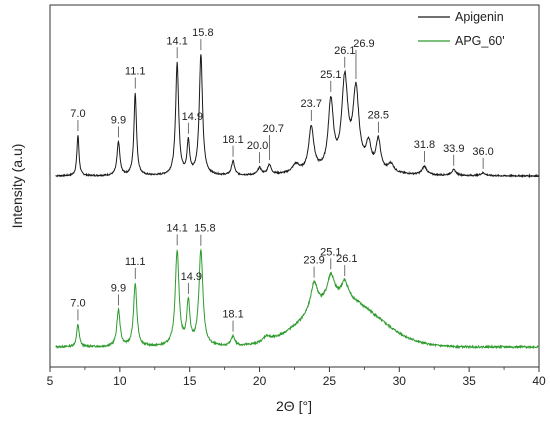 Image resolution: width=550 pixels, height=425 pixels. I want to click on peak-label: 36.0, so click(482, 152).